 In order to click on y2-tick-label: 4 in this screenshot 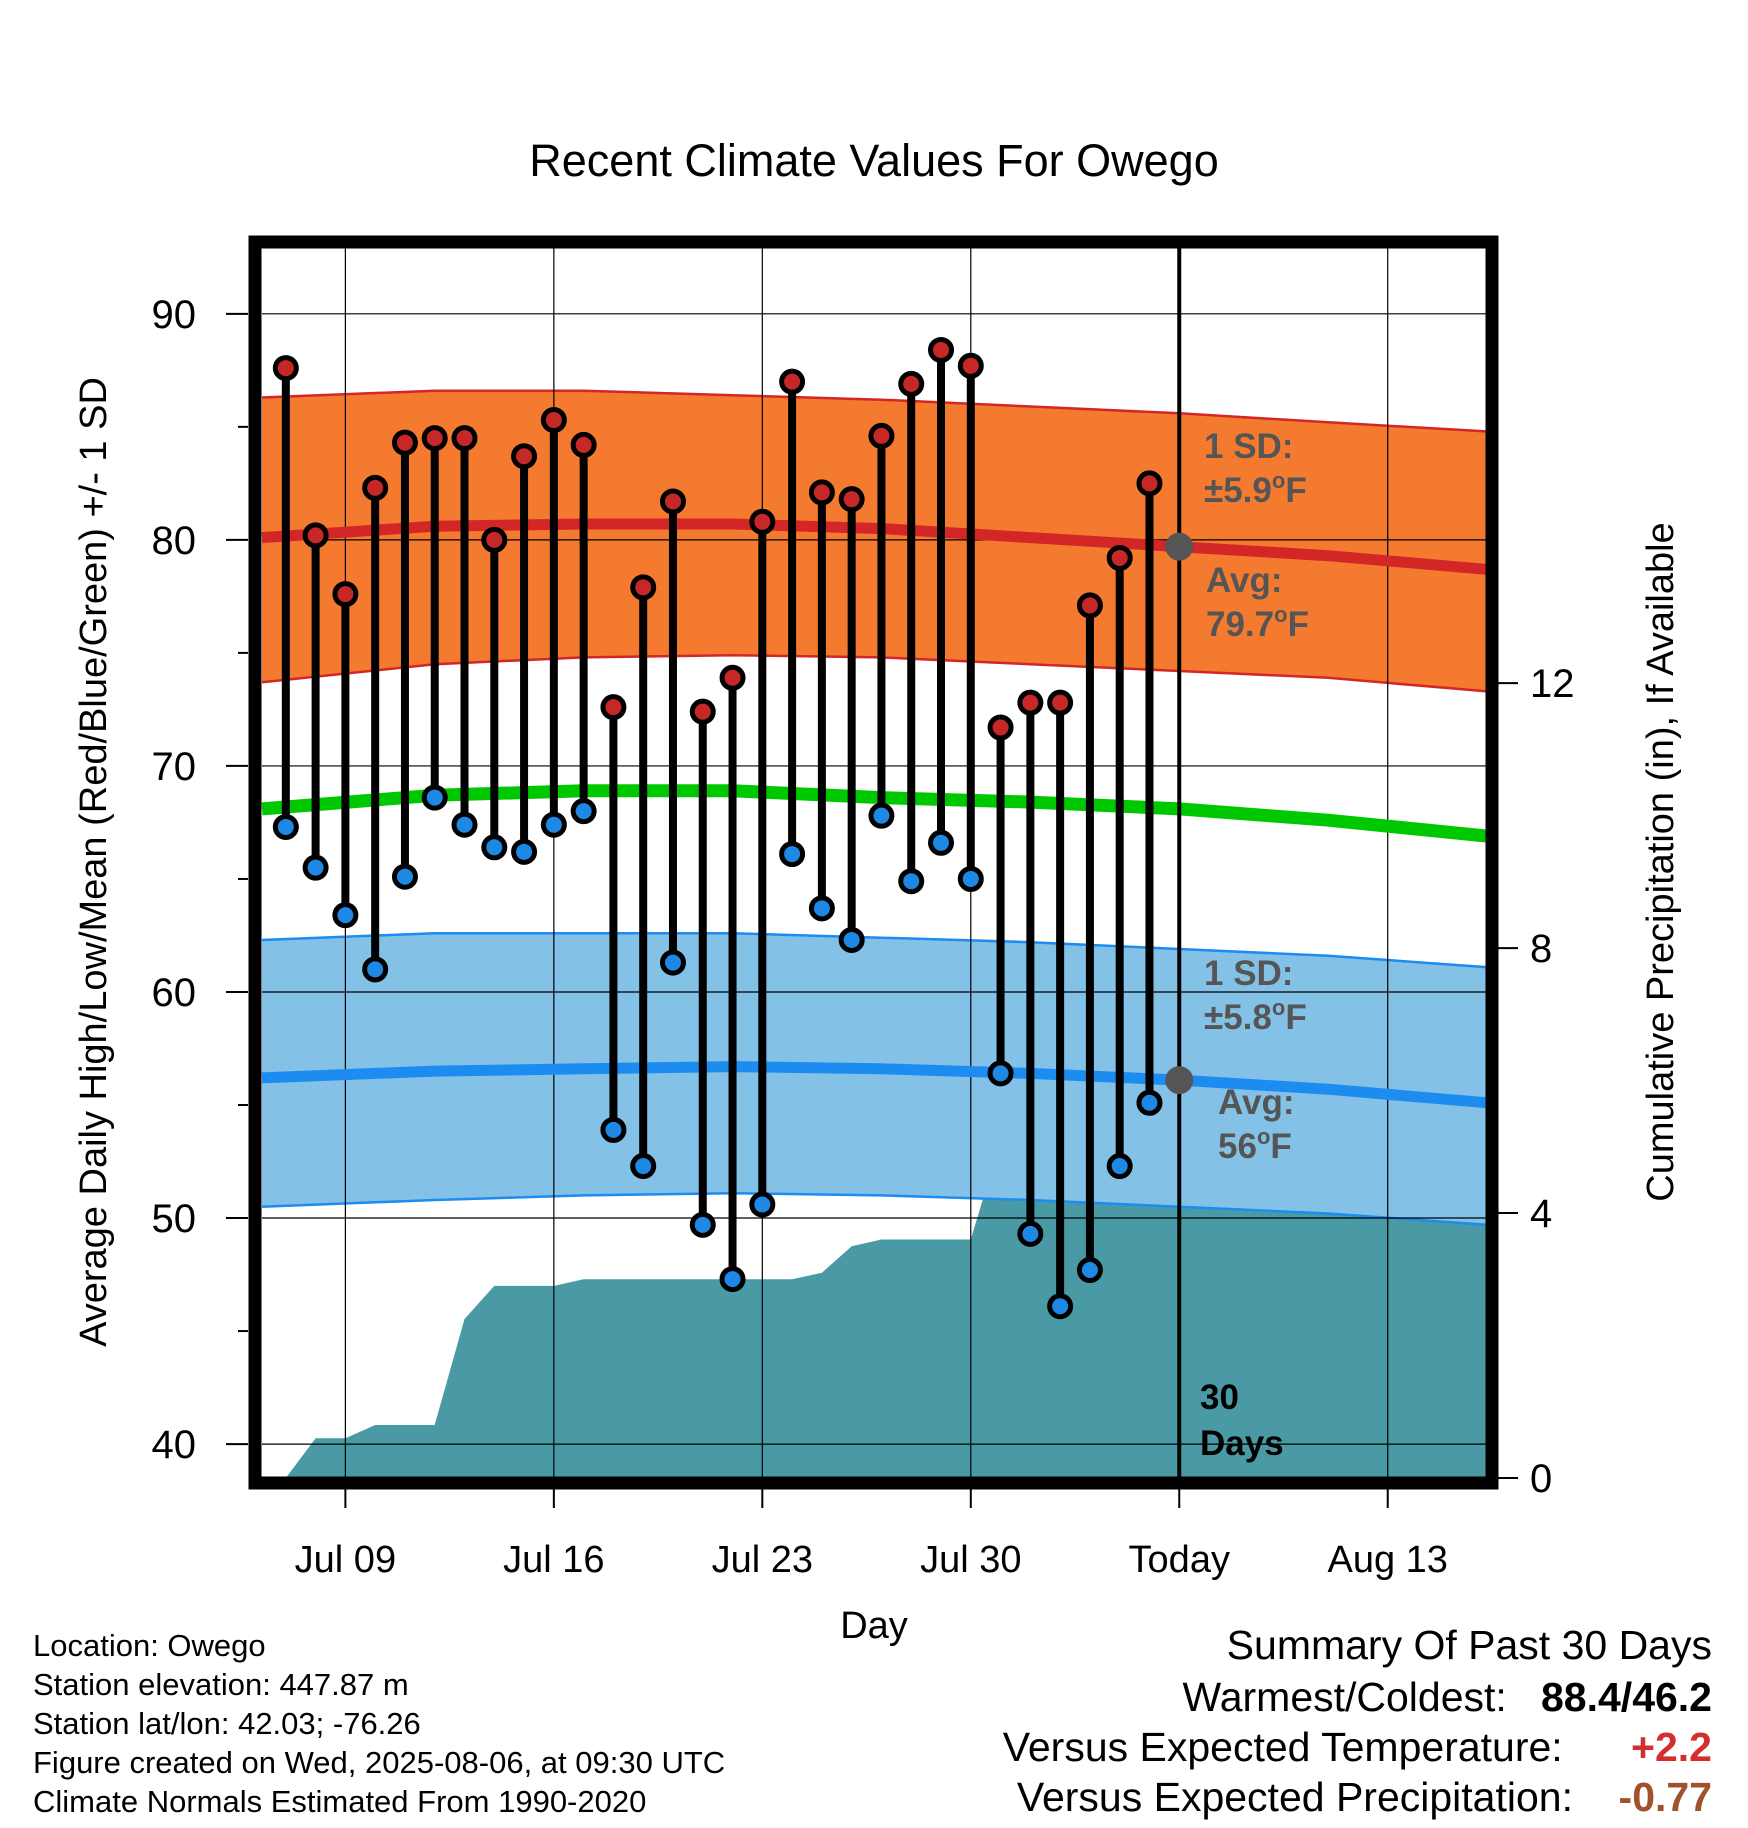, I will do `click(1541, 1214)`.